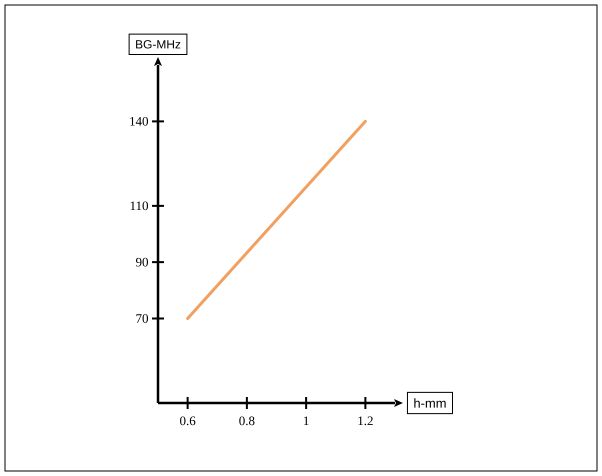  I want to click on y-tick-label: 90, so click(142, 262).